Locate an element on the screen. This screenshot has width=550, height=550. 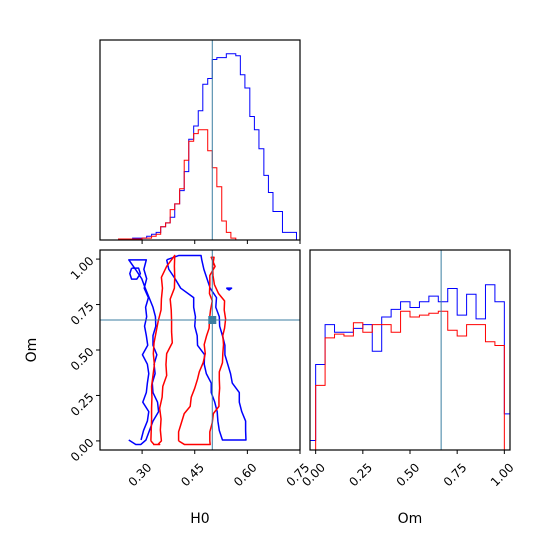
panel-hist-H0 is located at coordinates (200, 141).